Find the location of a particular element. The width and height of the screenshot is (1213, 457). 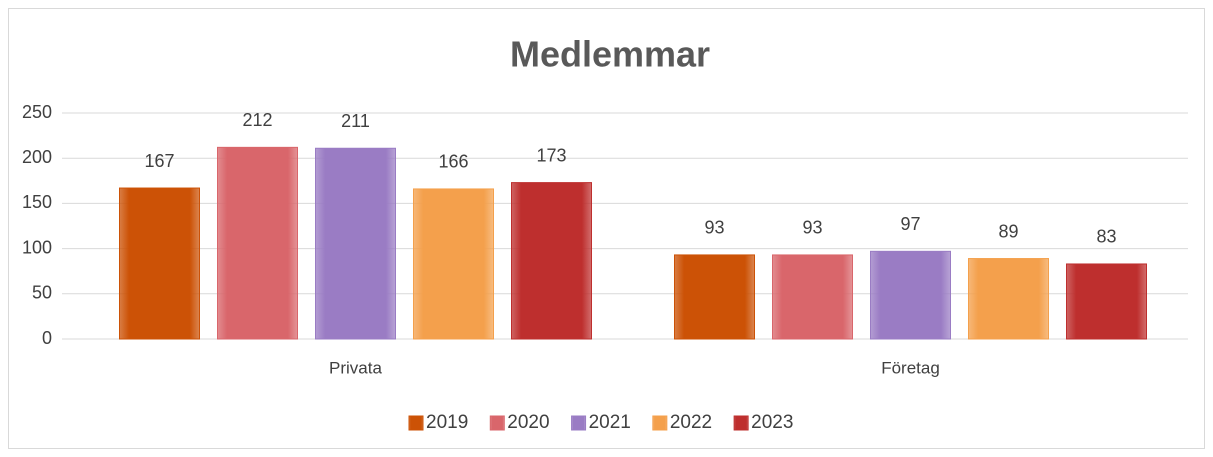

data-label: 97 is located at coordinates (910, 224).